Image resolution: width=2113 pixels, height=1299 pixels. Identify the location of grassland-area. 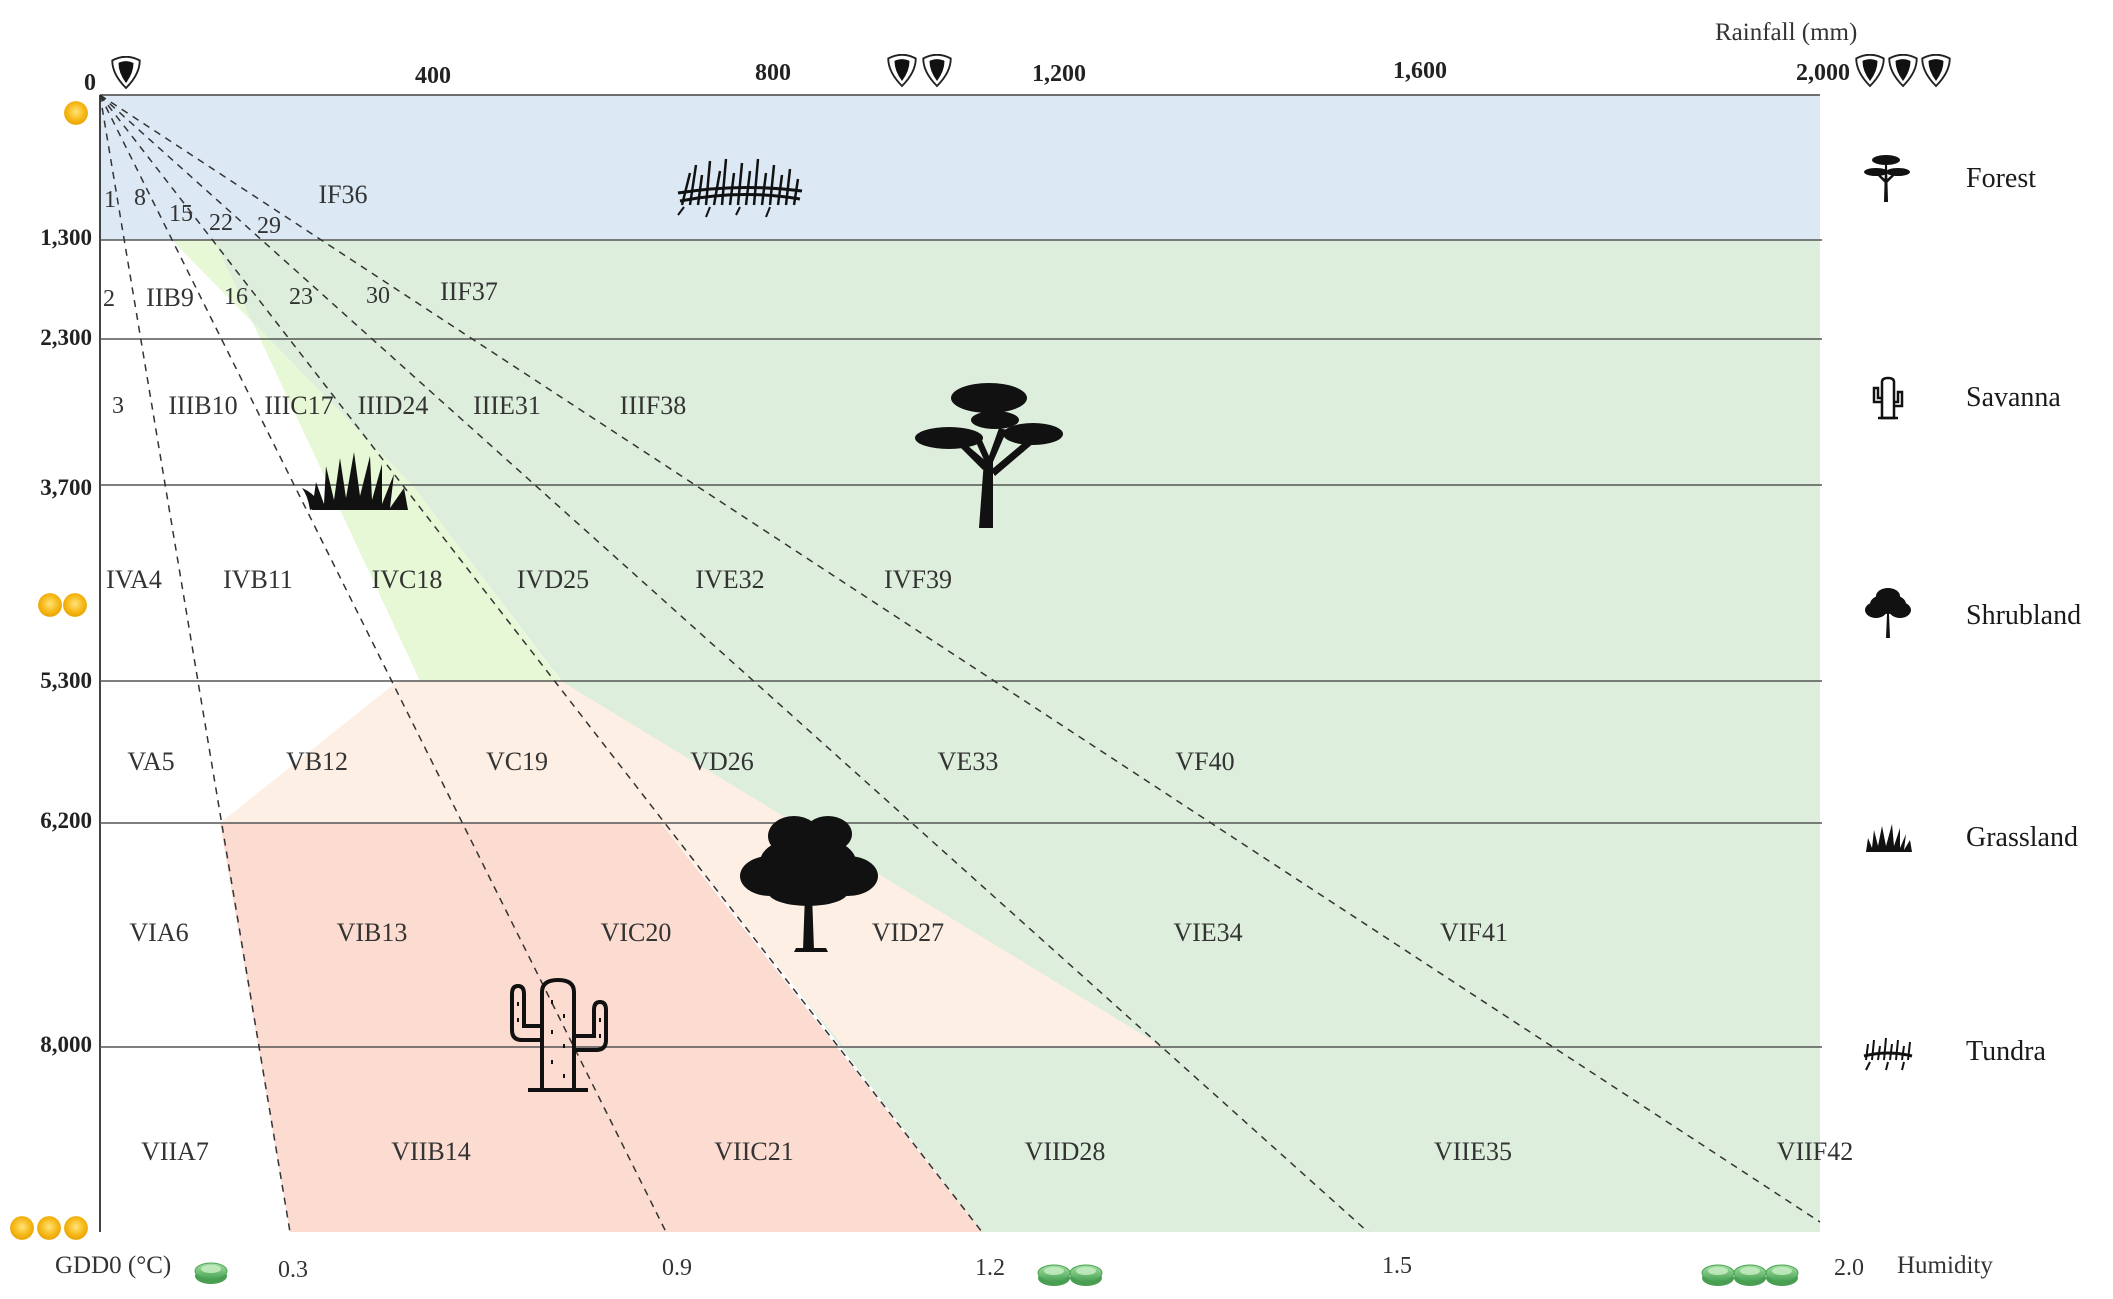
(366, 460).